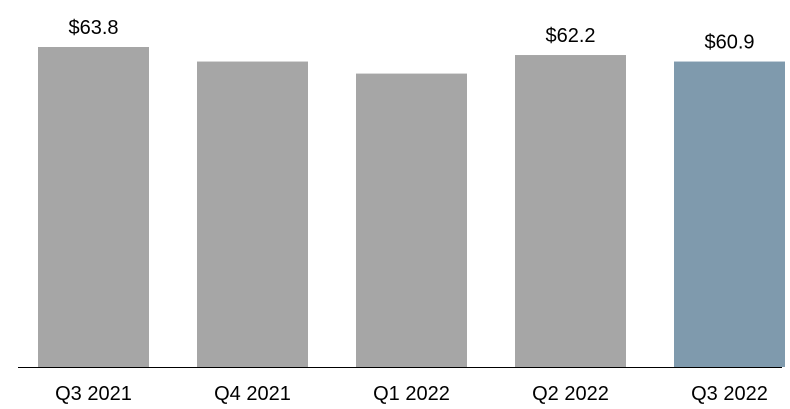 The image size is (790, 409). What do you see at coordinates (252, 394) in the screenshot?
I see `x-tick-label: Q4 2021` at bounding box center [252, 394].